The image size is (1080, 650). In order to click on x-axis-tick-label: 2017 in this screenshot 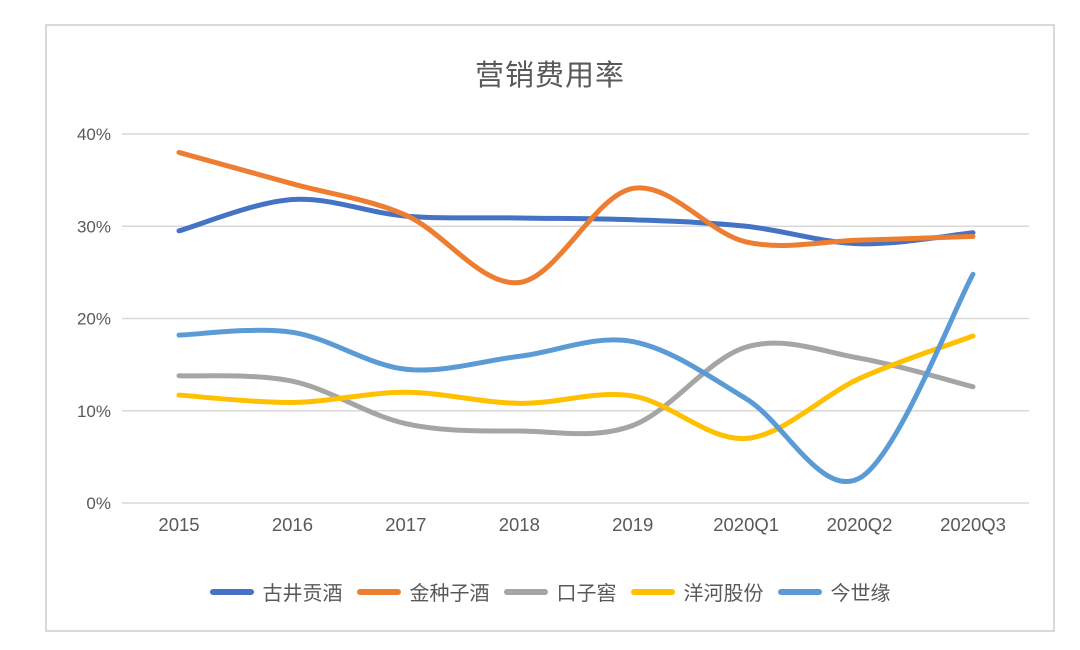, I will do `click(405, 524)`.